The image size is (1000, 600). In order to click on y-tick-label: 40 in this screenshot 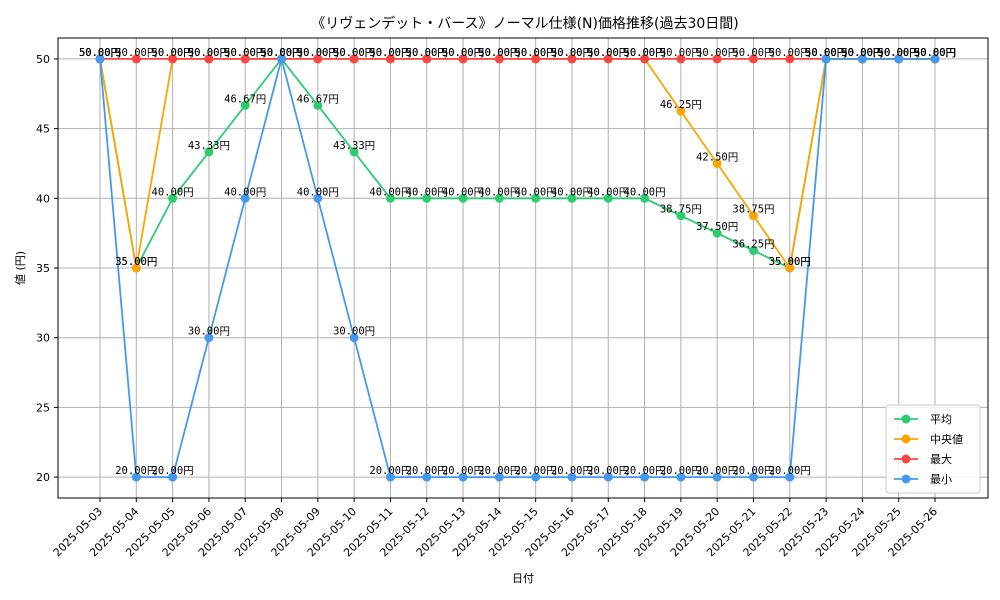, I will do `click(43, 198)`.